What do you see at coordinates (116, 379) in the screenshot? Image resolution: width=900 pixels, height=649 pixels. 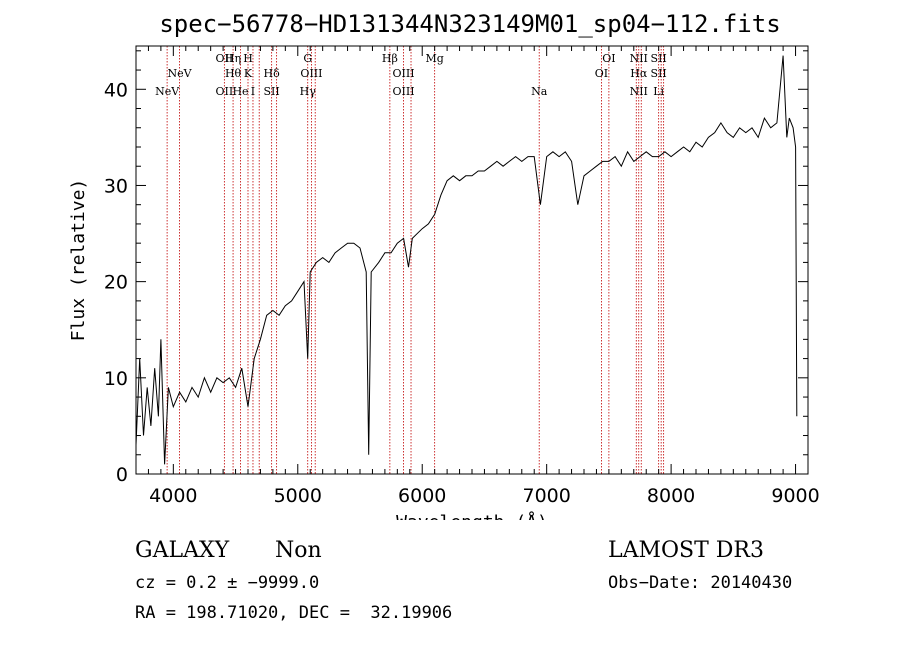 I see `y-tick-label: 10` at bounding box center [116, 379].